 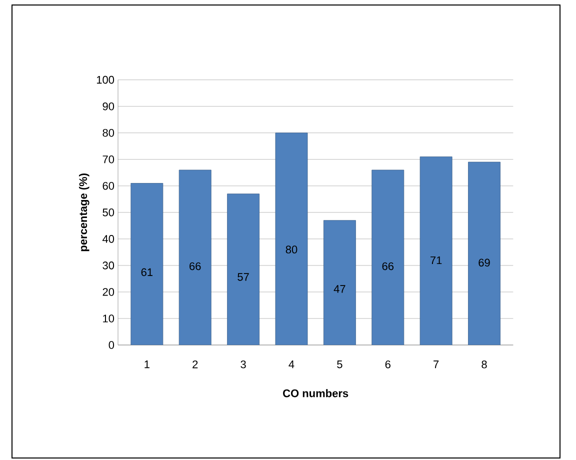 I want to click on x-tick-label: 5, so click(x=339, y=364).